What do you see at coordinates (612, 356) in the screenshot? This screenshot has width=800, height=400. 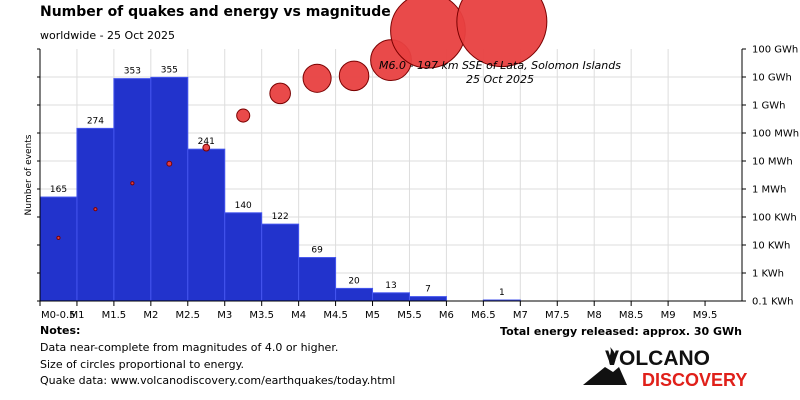 I see `volcano-eruption-icon` at bounding box center [612, 356].